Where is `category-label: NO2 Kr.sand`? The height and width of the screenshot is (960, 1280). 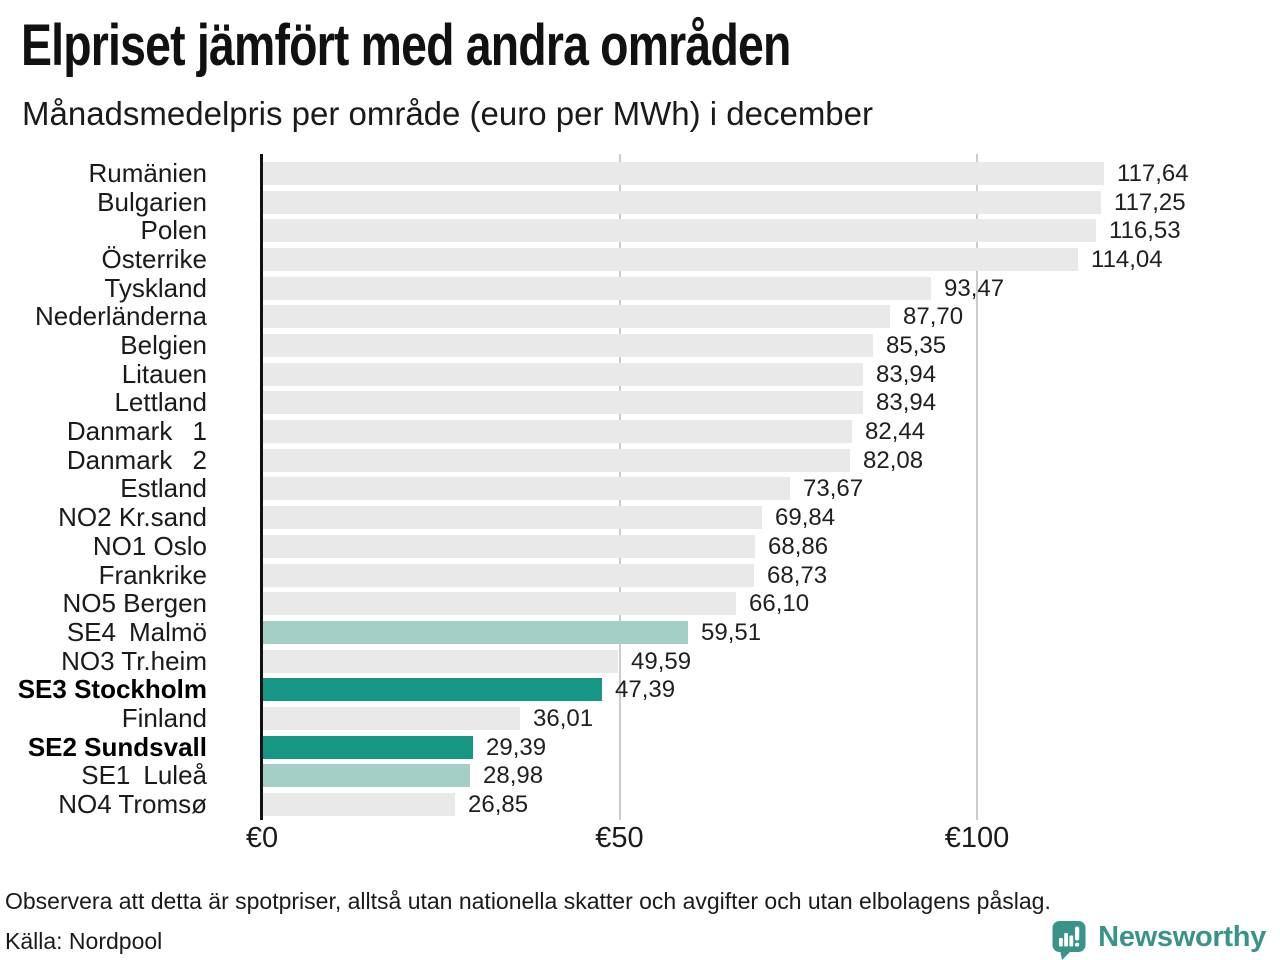
category-label: NO2 Kr.sand is located at coordinates (132, 517).